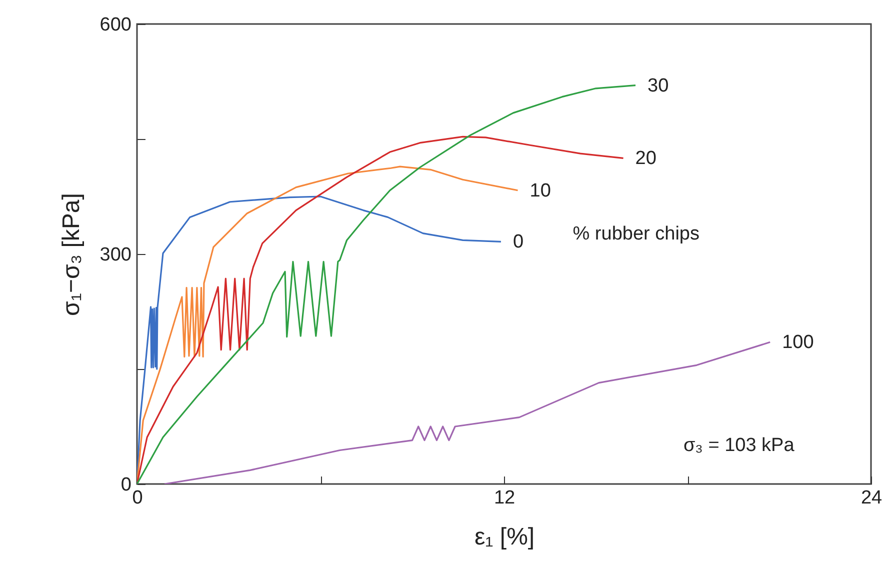  I want to click on annotation: σ₃ = 103 kPa, so click(739, 445).